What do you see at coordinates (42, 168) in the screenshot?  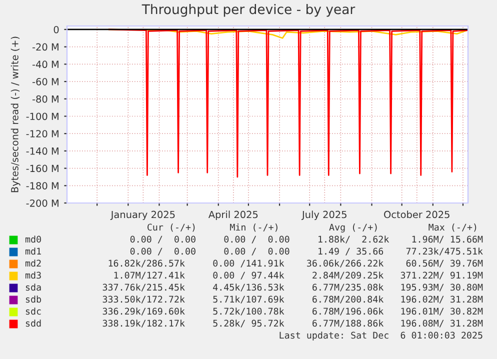 I see `y-tick-label: -160 M` at bounding box center [42, 168].